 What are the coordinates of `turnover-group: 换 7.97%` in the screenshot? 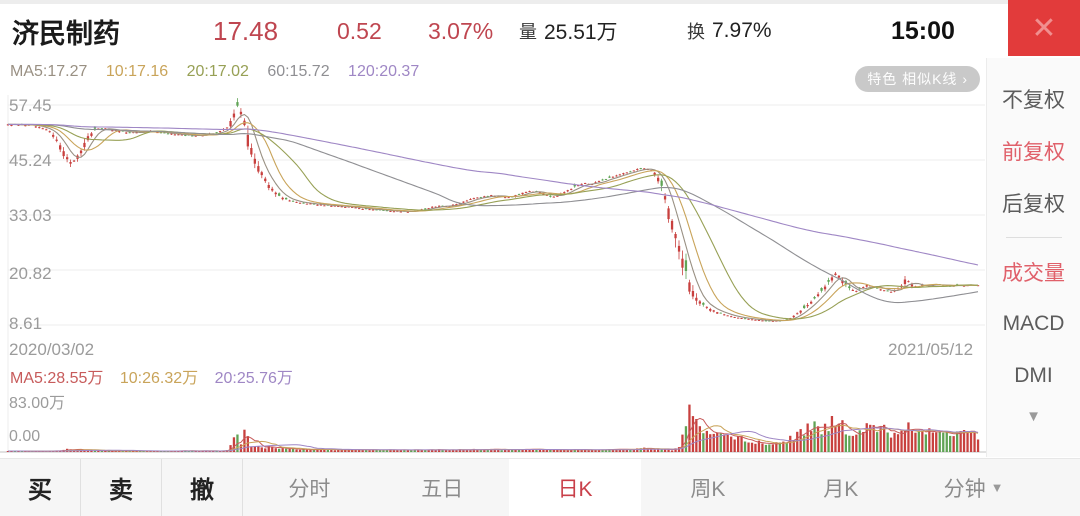 It's located at (729, 31).